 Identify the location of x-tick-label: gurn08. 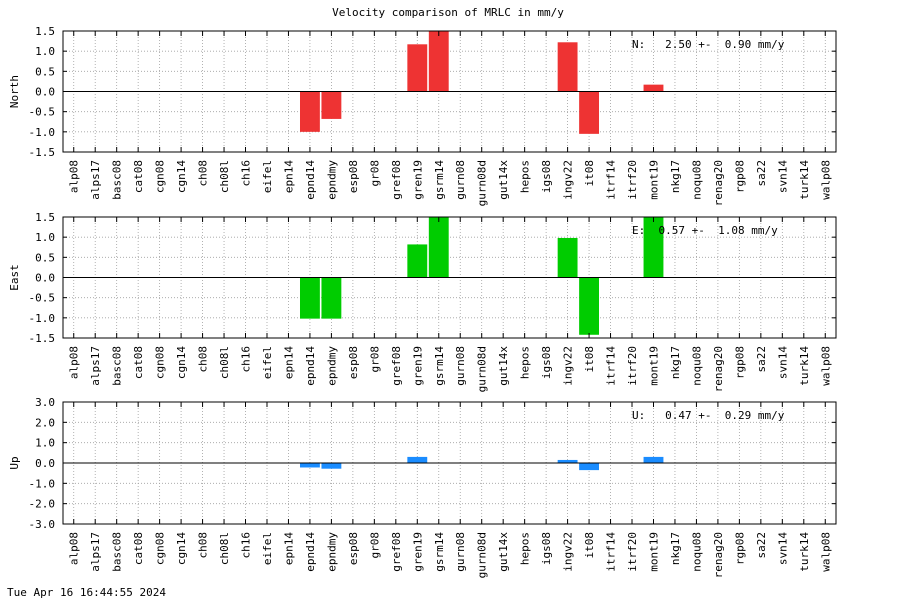
(460, 180).